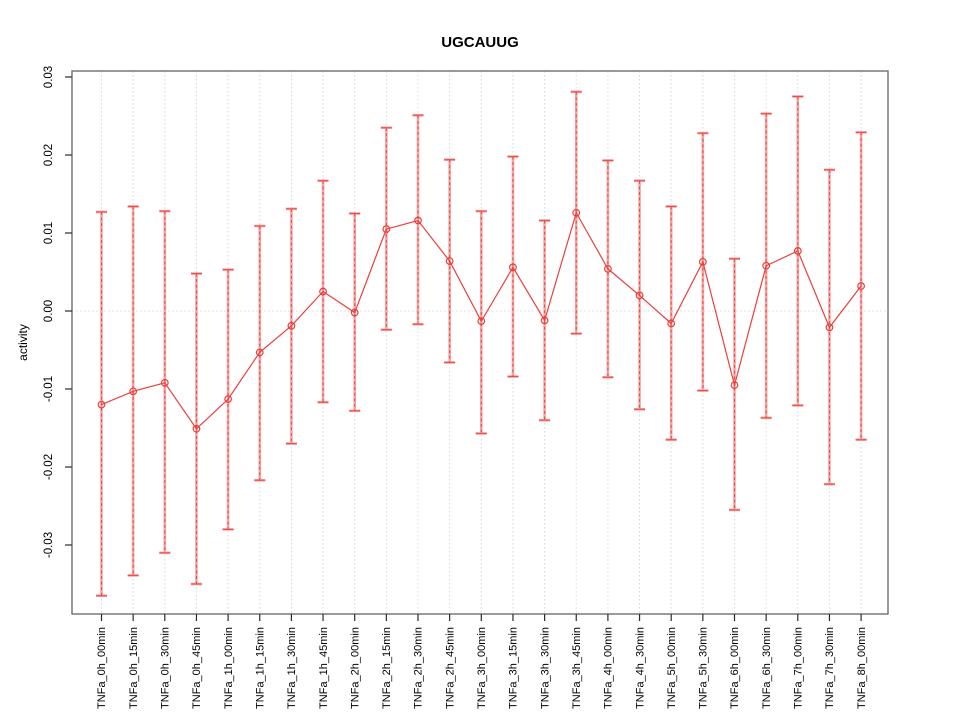 The width and height of the screenshot is (960, 720). I want to click on y-tick-label: 0.02, so click(49, 155).